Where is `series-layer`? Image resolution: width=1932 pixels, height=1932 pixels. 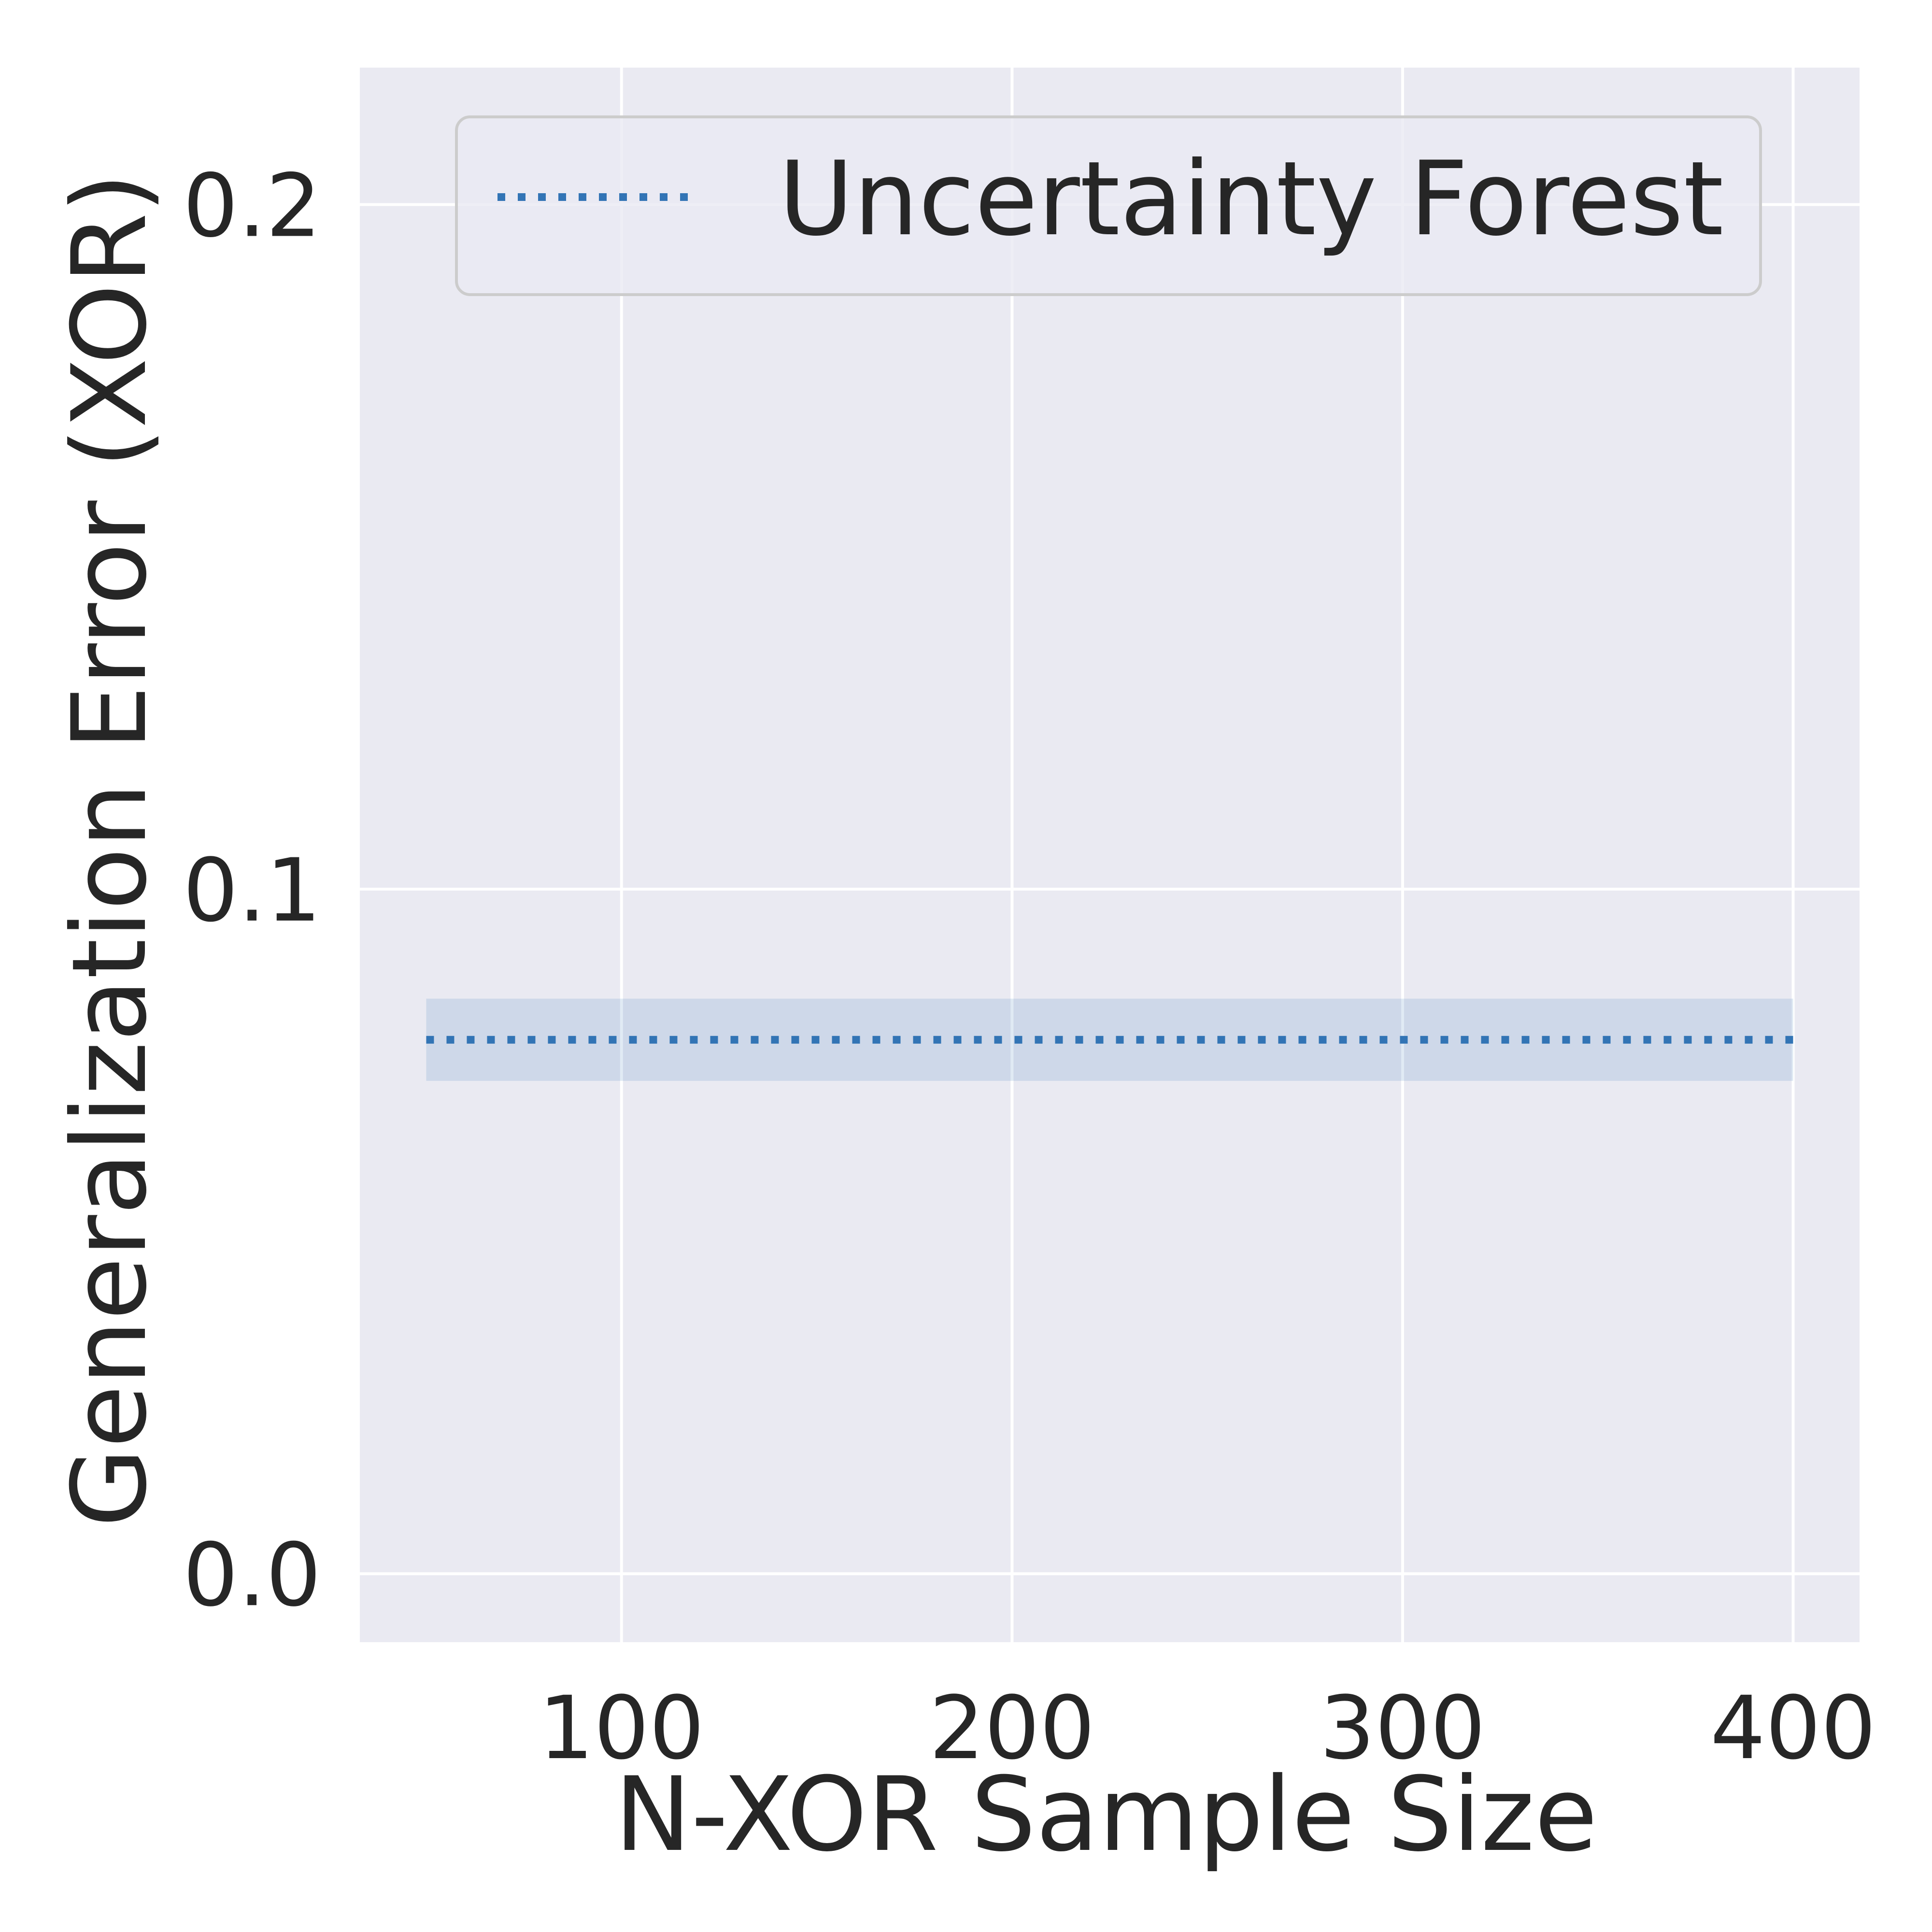 series-layer is located at coordinates (1109, 1039).